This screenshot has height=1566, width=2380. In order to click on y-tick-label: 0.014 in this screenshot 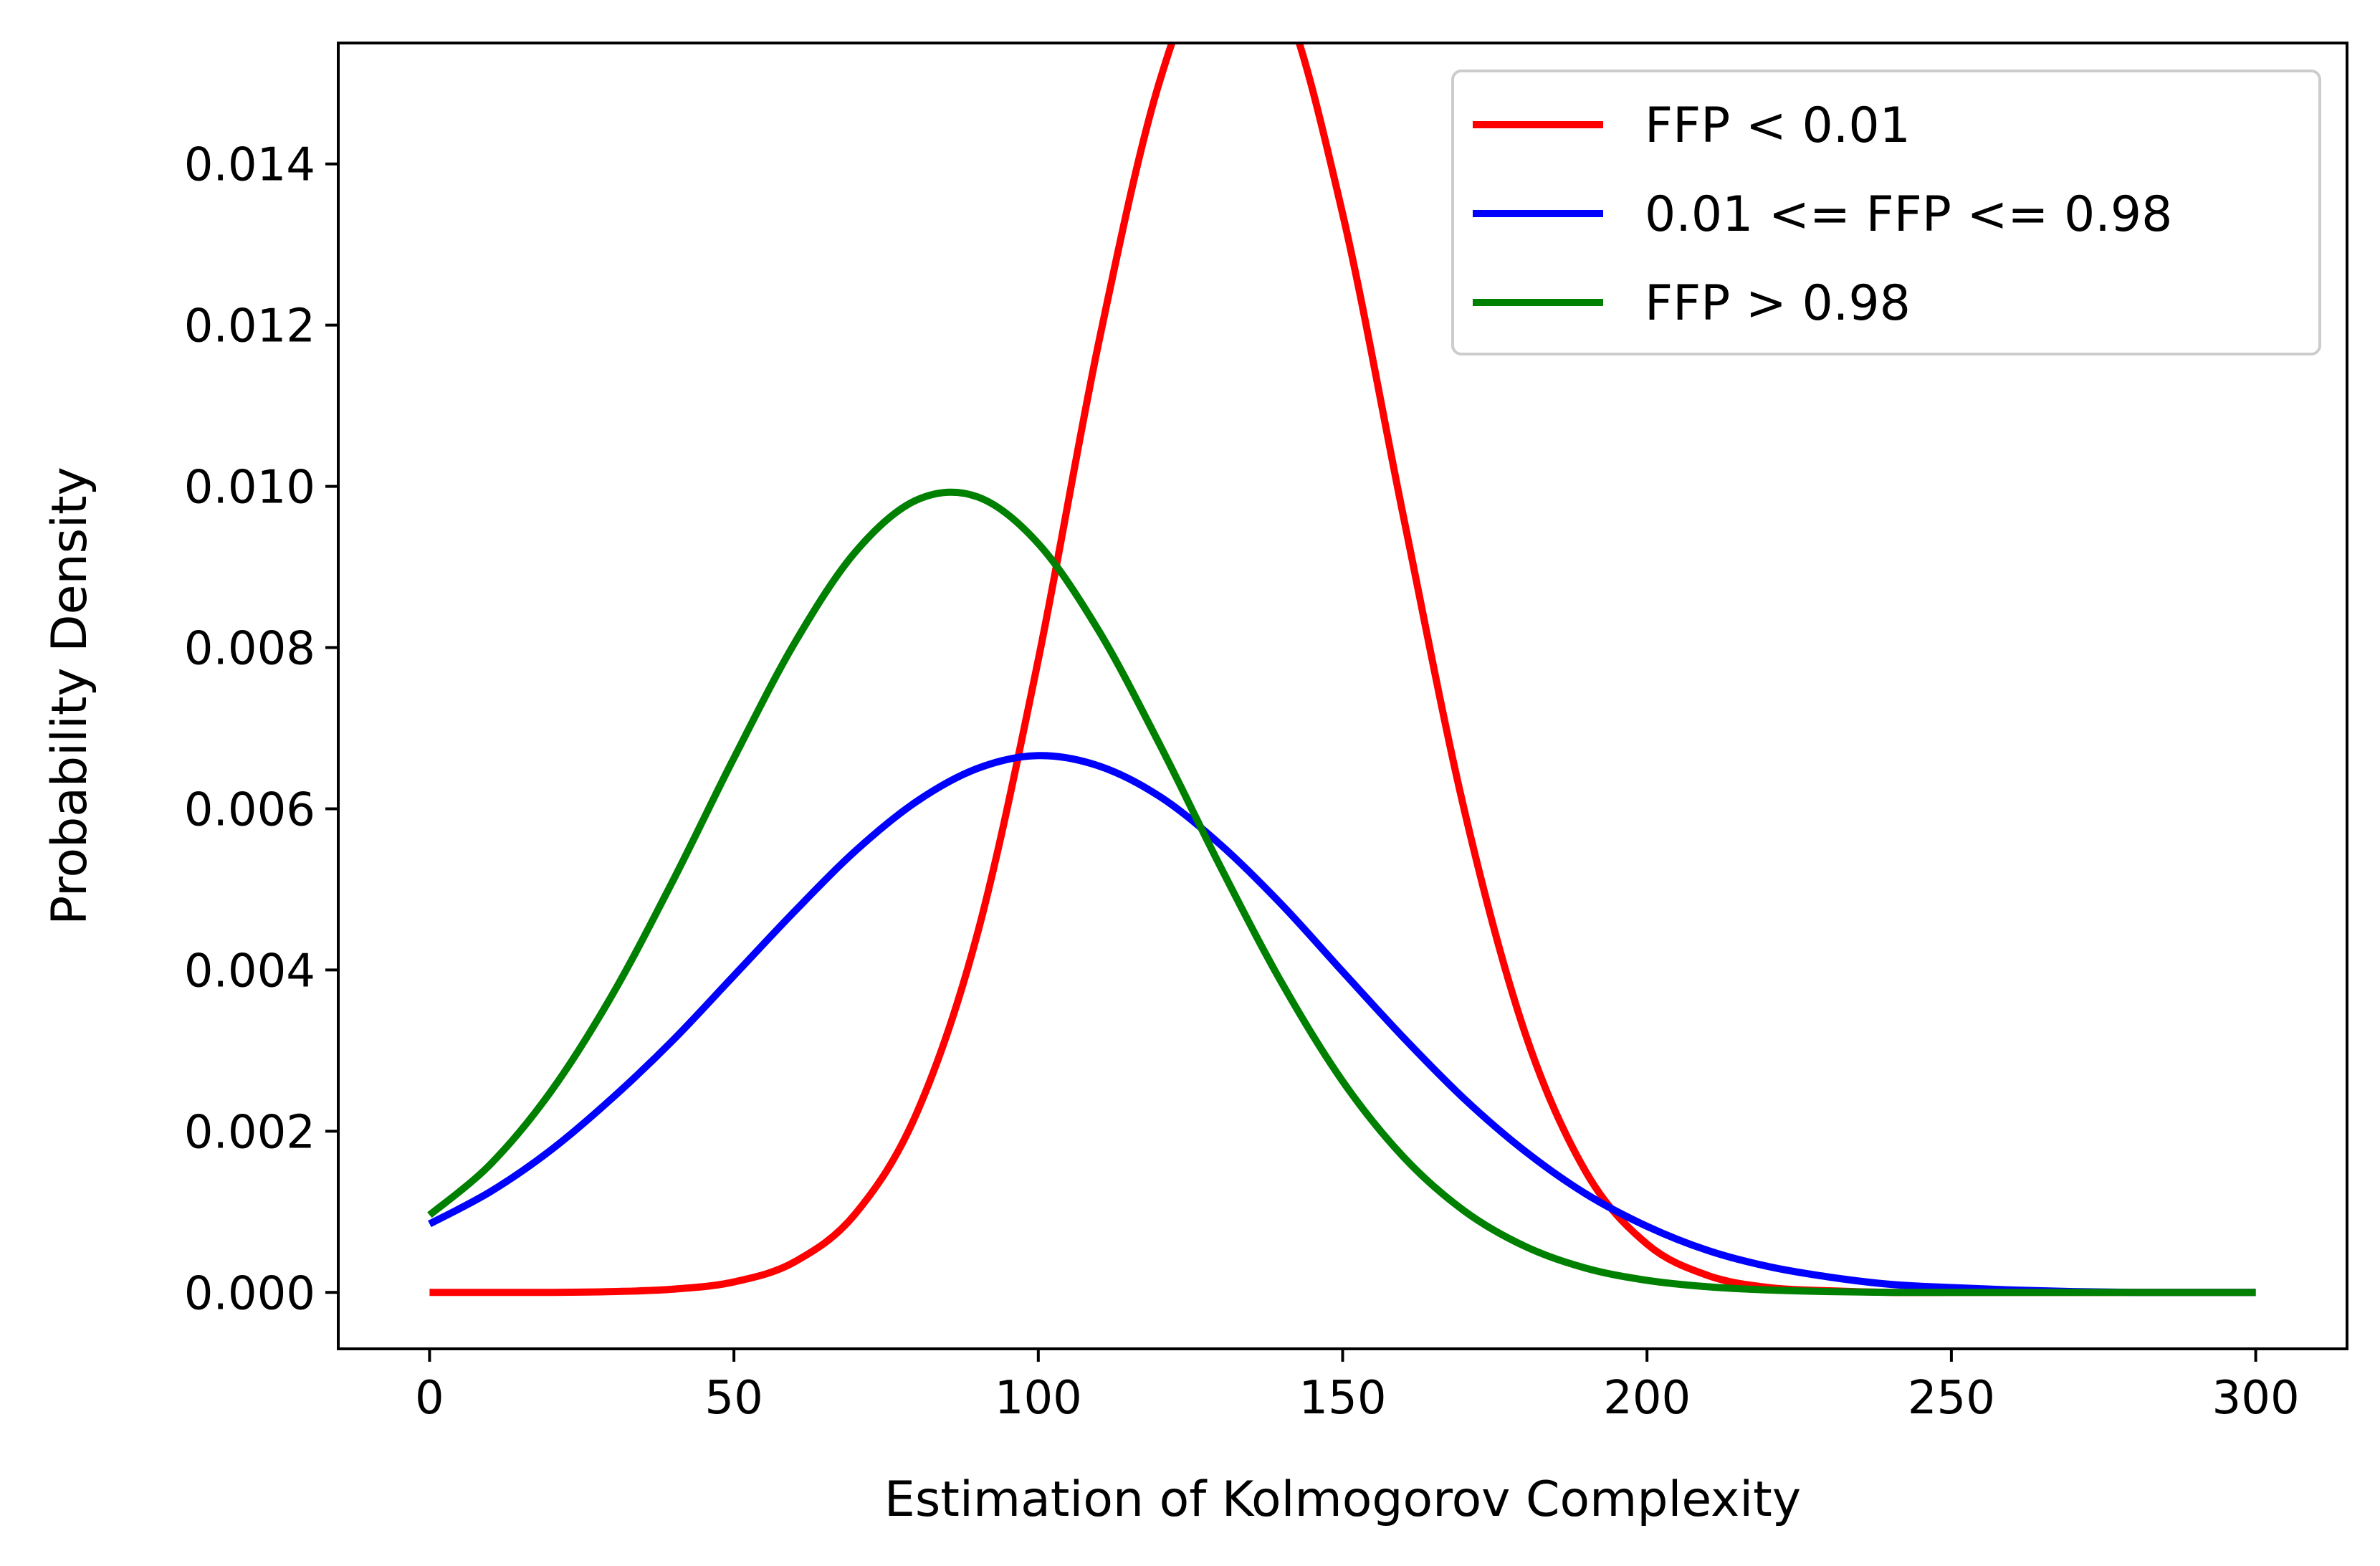, I will do `click(249, 165)`.